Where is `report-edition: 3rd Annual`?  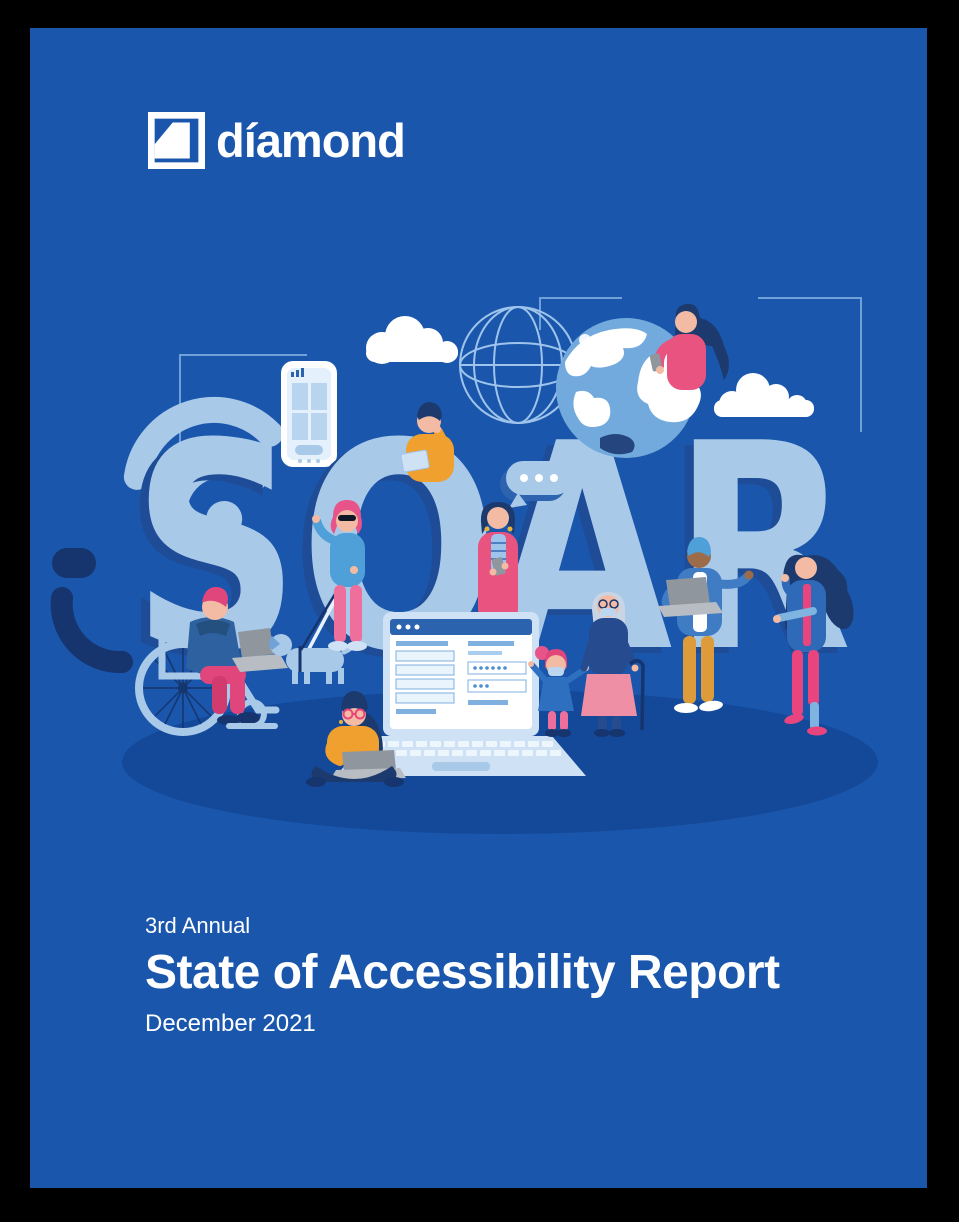
report-edition: 3rd Annual is located at coordinates (198, 925).